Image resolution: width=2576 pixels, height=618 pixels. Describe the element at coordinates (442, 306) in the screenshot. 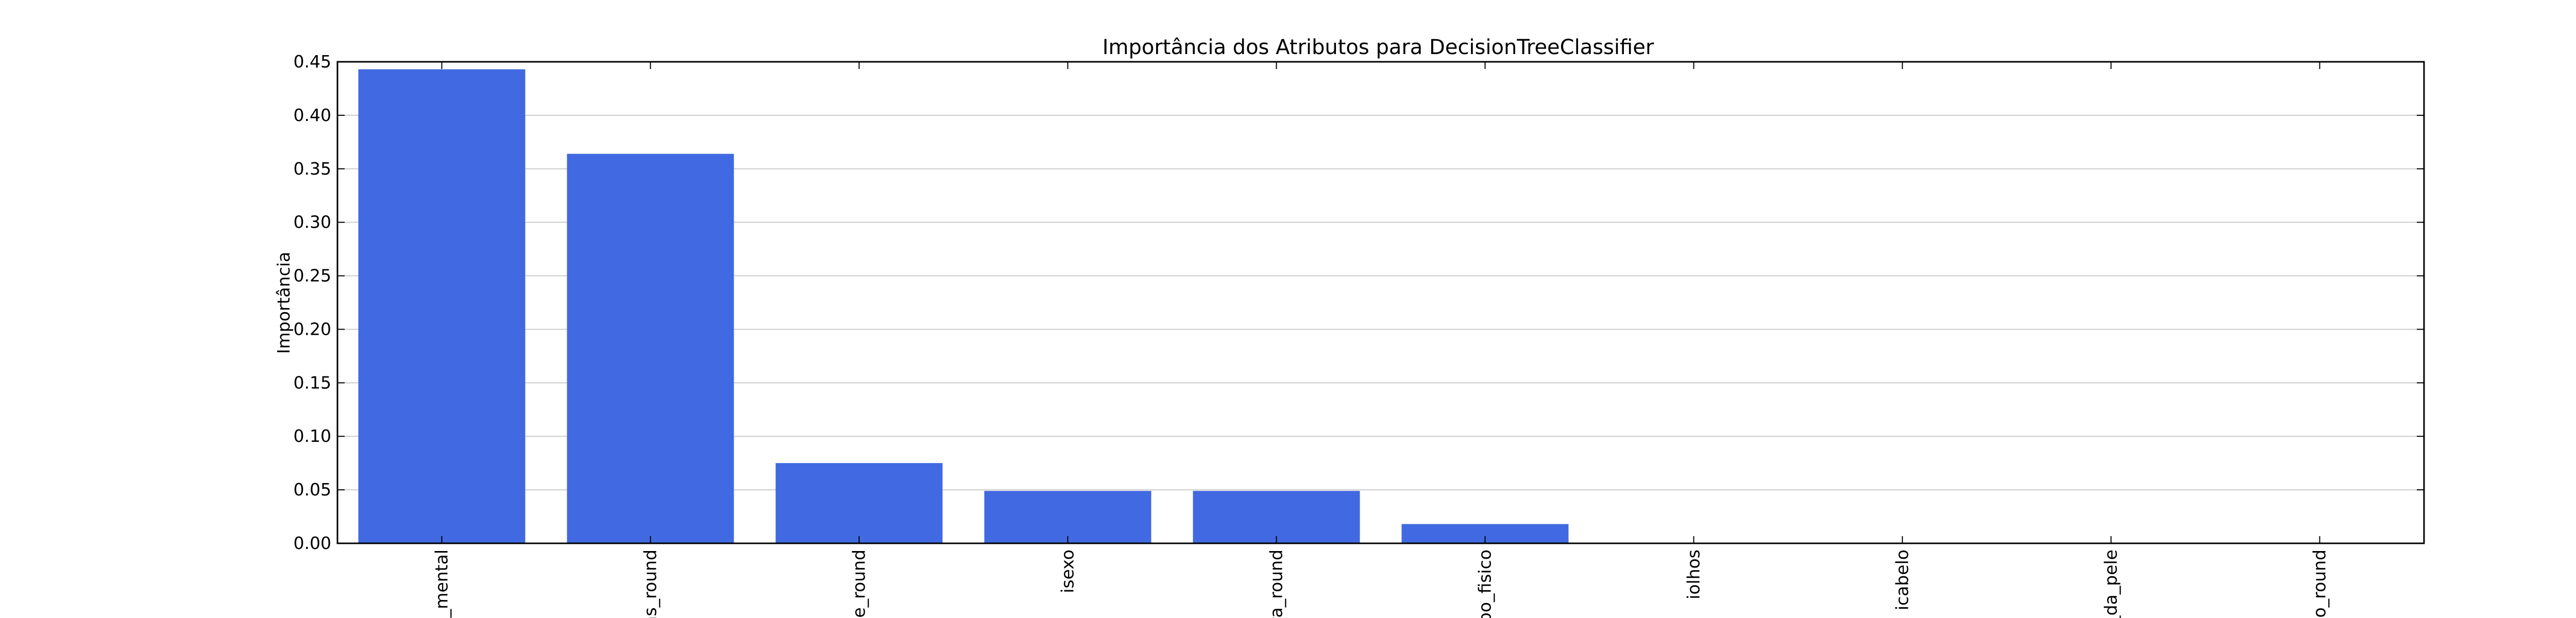

I see `bar-io_mental` at that location.